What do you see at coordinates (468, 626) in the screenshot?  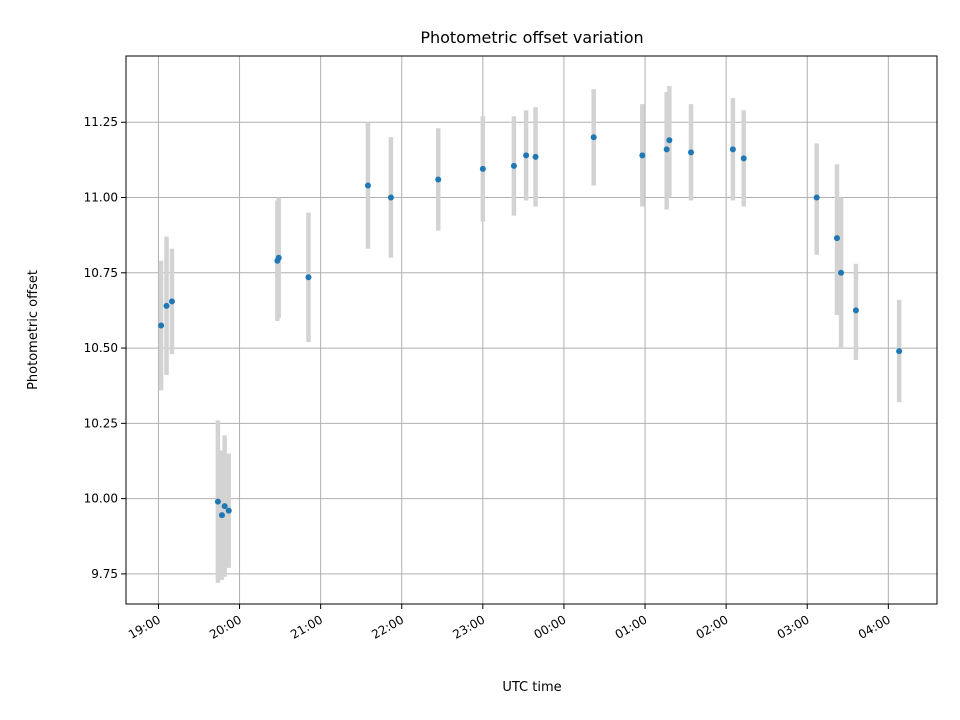 I see `x-tick-label: 23:00` at bounding box center [468, 626].